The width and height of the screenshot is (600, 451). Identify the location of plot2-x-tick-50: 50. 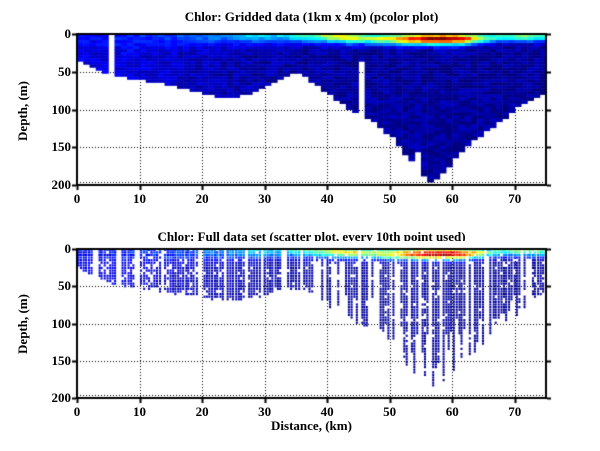
(390, 411).